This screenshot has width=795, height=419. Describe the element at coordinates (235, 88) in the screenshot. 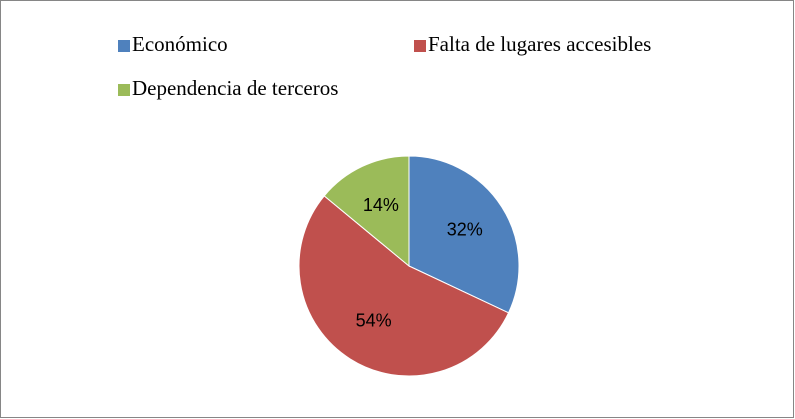

I see `legend-label: Dependencia de terceros` at that location.